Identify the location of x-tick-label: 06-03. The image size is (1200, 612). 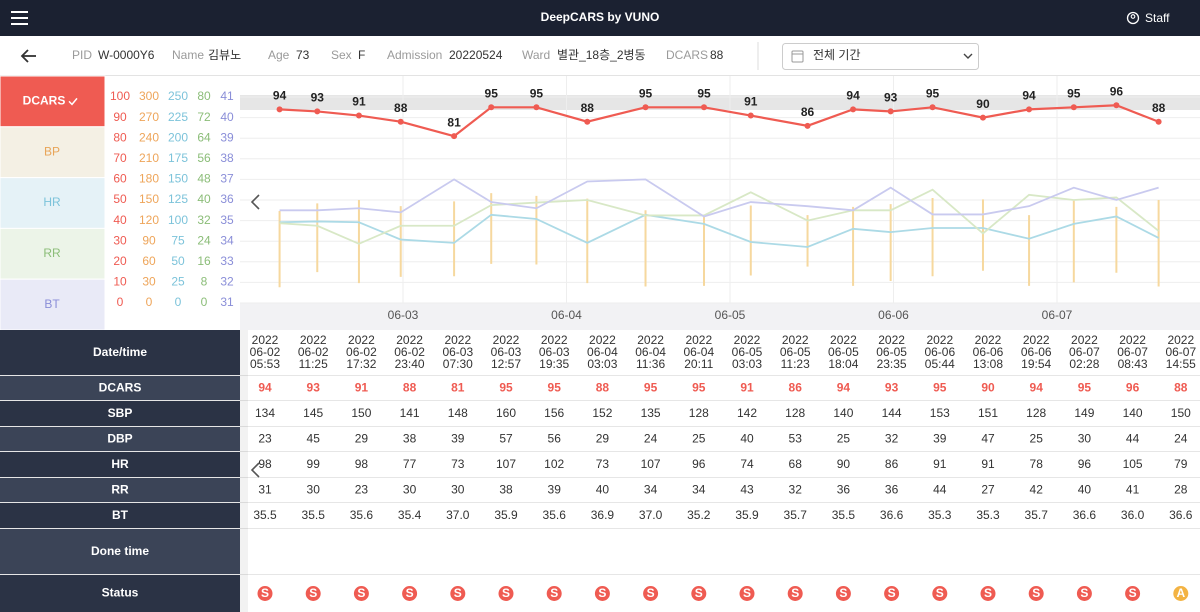
(403, 315).